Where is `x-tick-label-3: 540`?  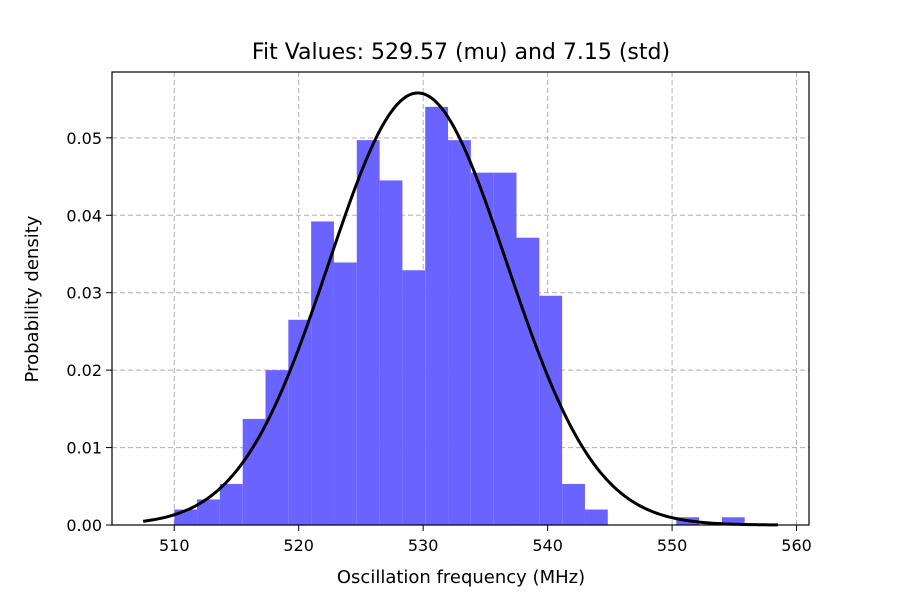
x-tick-label-3: 540 is located at coordinates (547, 545).